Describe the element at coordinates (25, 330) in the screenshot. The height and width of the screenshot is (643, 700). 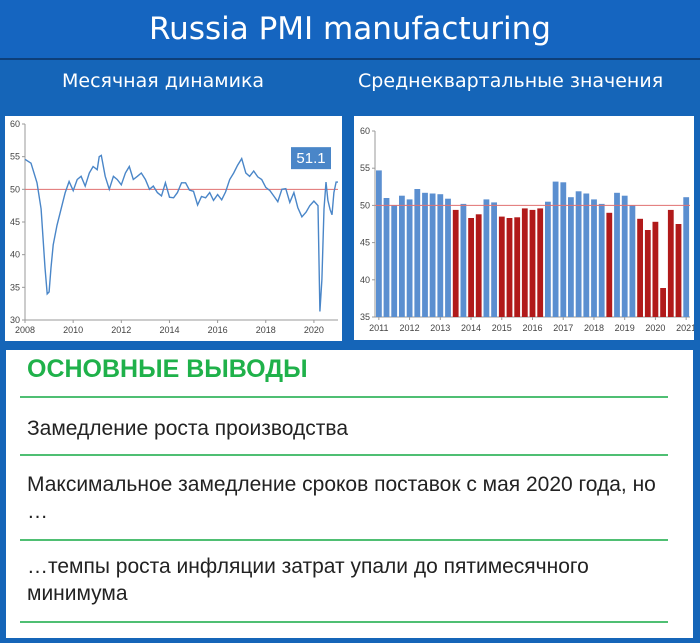
I see `x-tick-label: 2008` at that location.